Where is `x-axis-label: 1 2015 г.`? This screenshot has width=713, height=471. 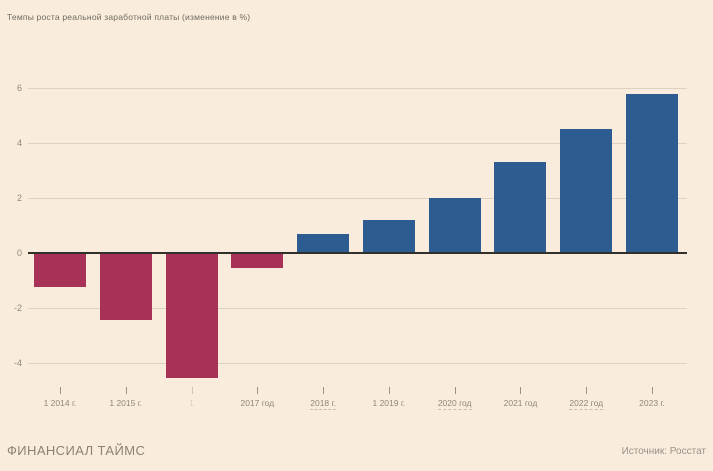 x-axis-label: 1 2015 г. is located at coordinates (126, 403).